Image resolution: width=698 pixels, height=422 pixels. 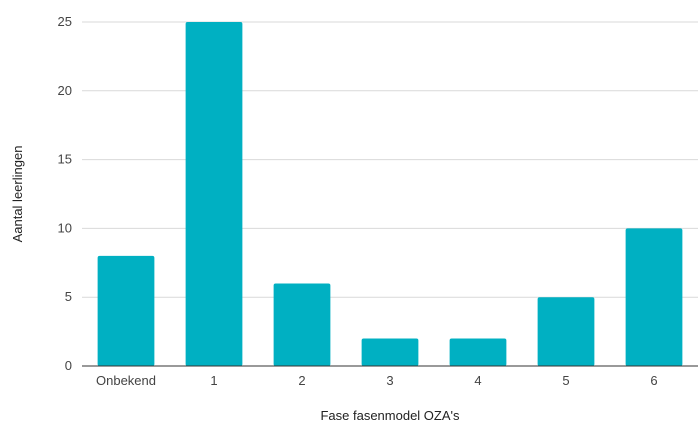 I want to click on y-tick-label: 15, so click(x=65, y=159).